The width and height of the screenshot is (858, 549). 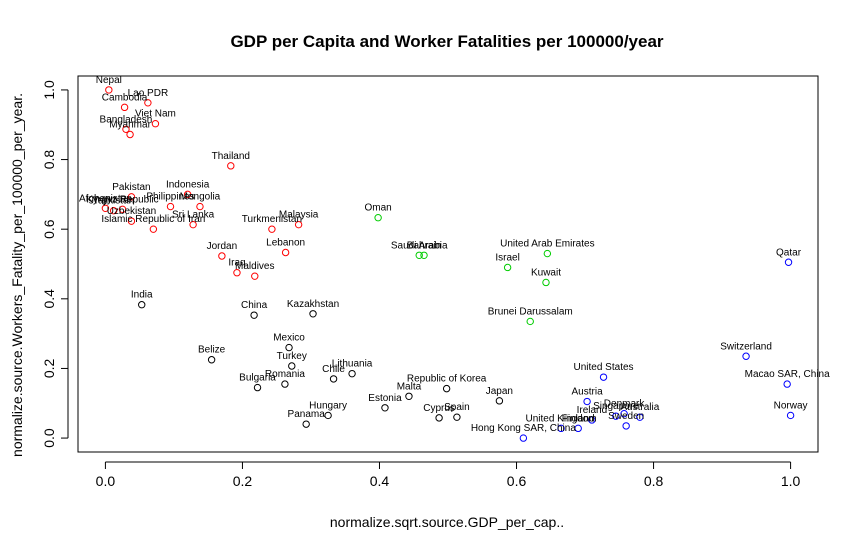 I want to click on point-label: Malta, so click(x=409, y=386).